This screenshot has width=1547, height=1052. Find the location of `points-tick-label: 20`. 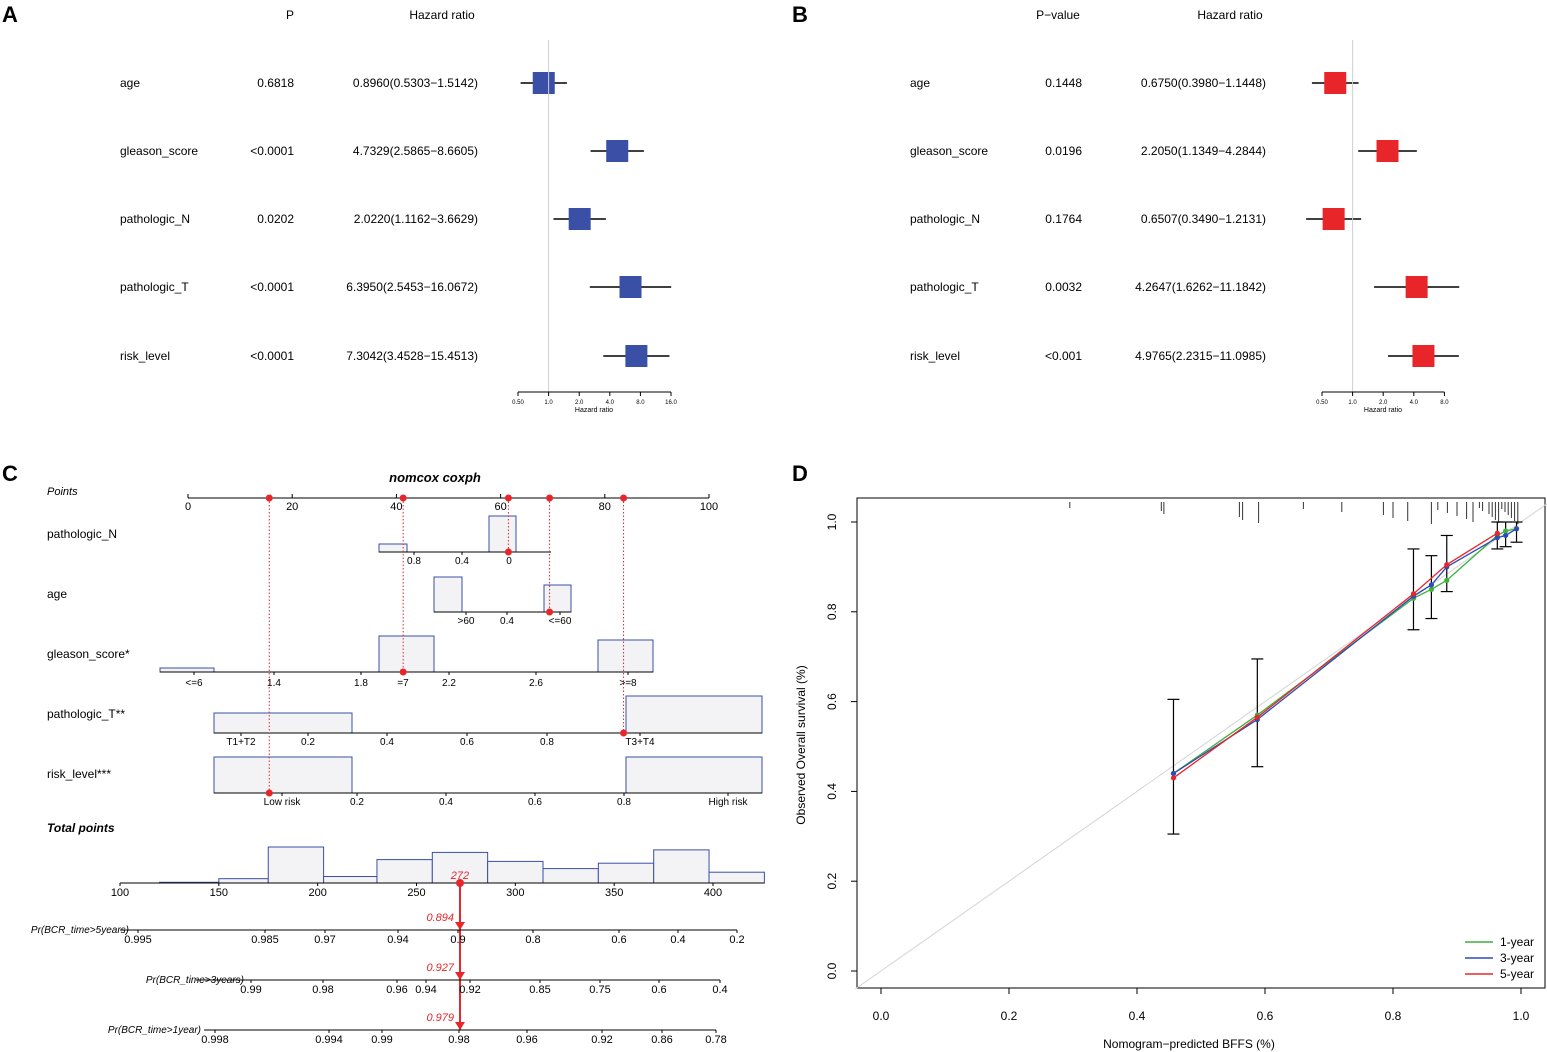

points-tick-label: 20 is located at coordinates (292, 507).